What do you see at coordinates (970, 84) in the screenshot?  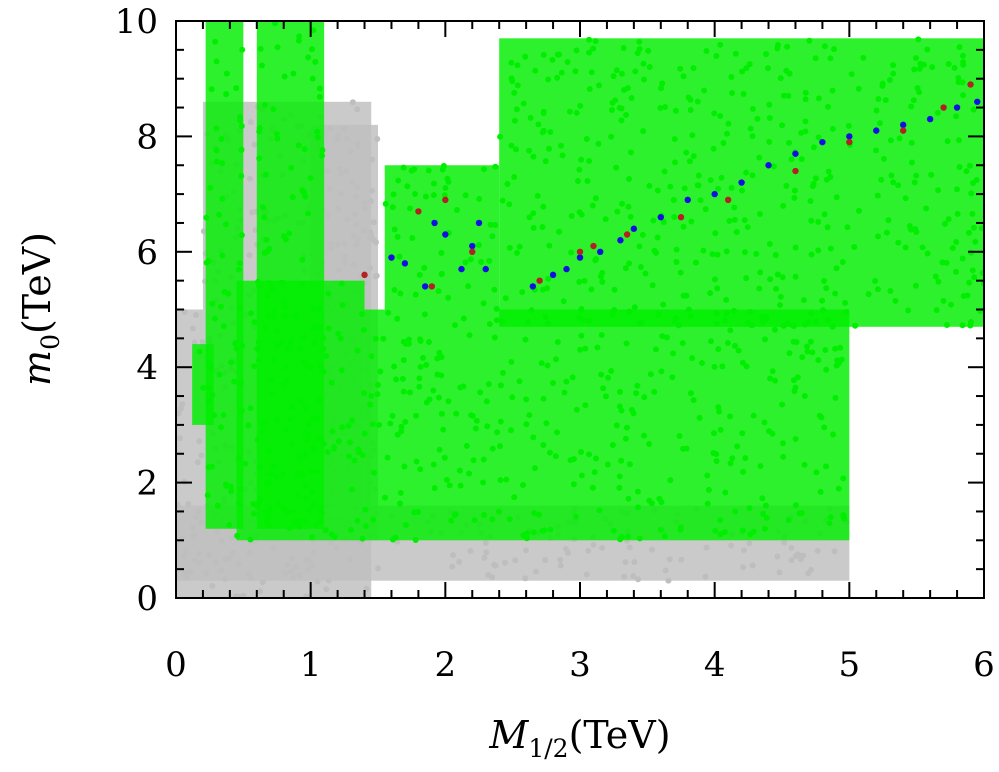 I see `red-point` at bounding box center [970, 84].